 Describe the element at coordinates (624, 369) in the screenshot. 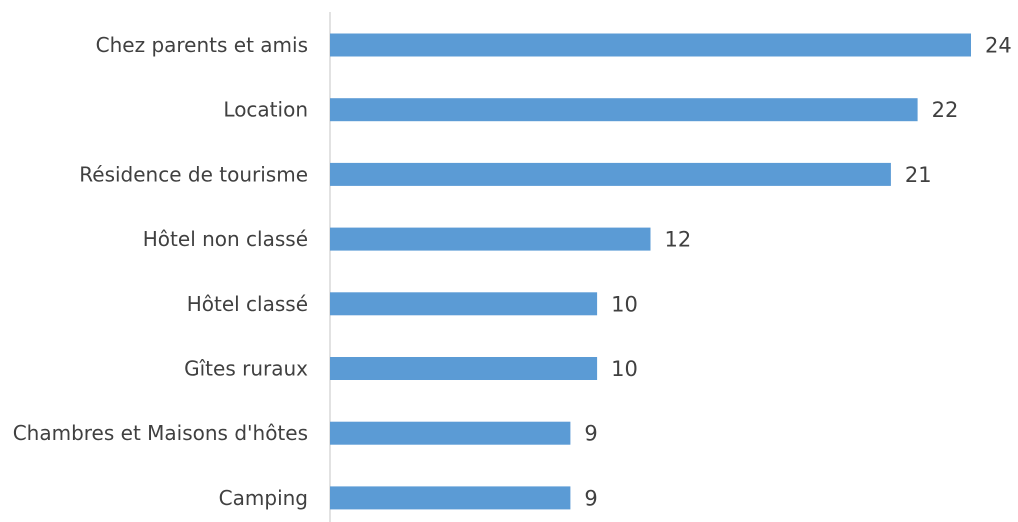

I see `value-label-5: 10` at that location.